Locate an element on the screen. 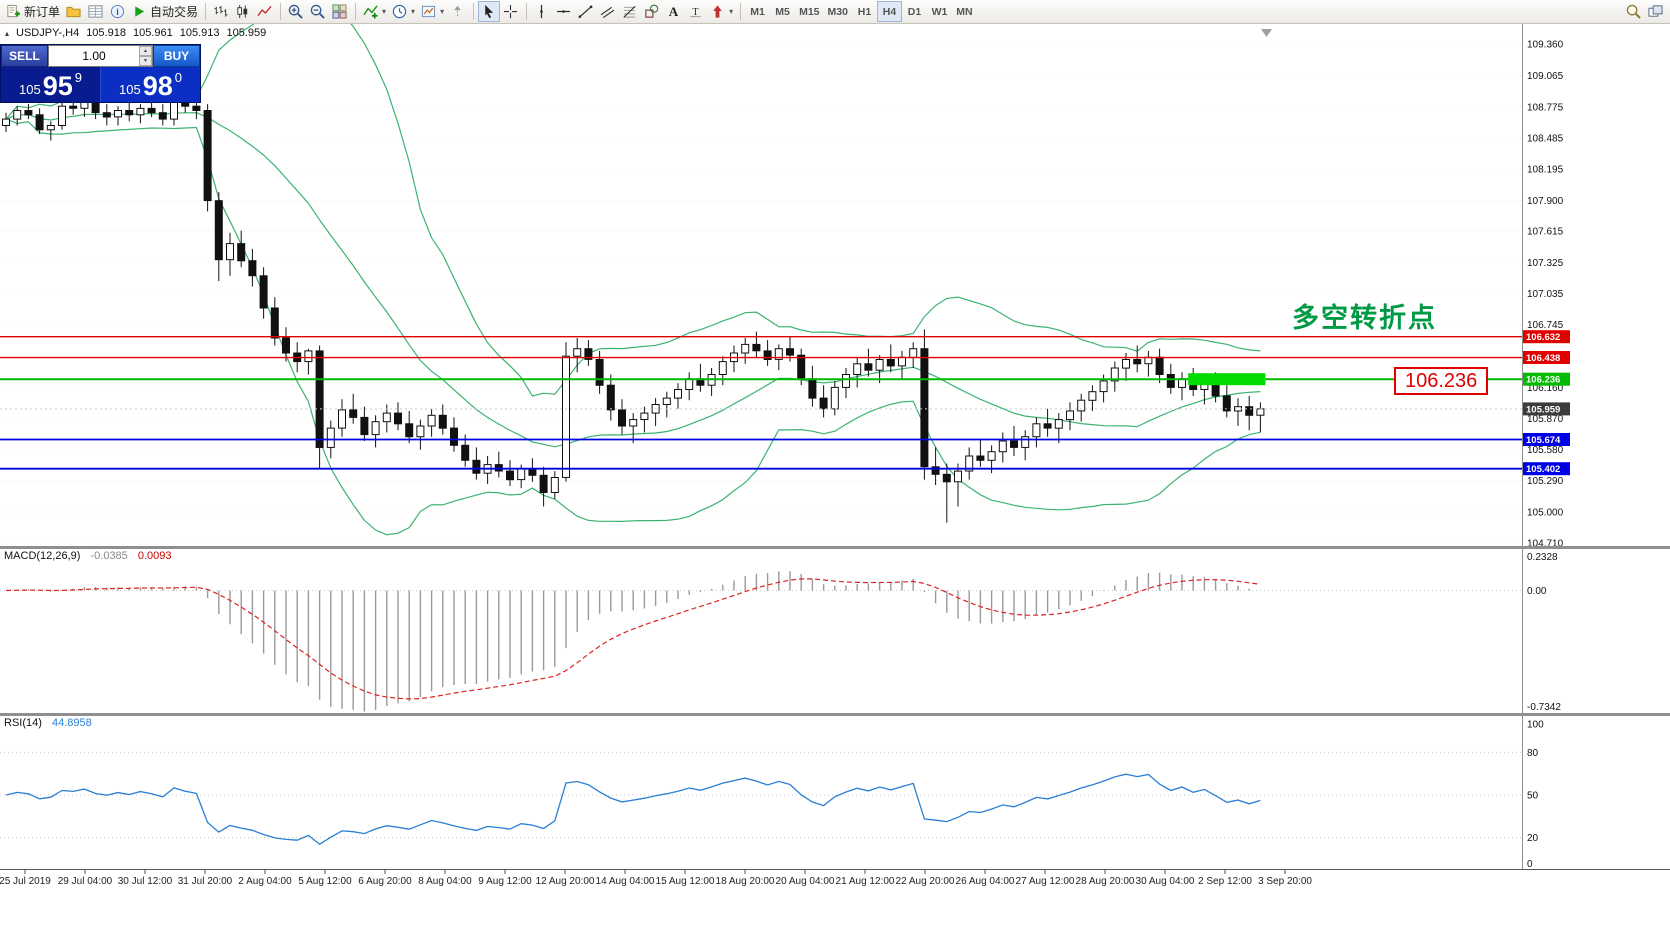 Image resolution: width=1670 pixels, height=951 pixels. cursor-button is located at coordinates (489, 11).